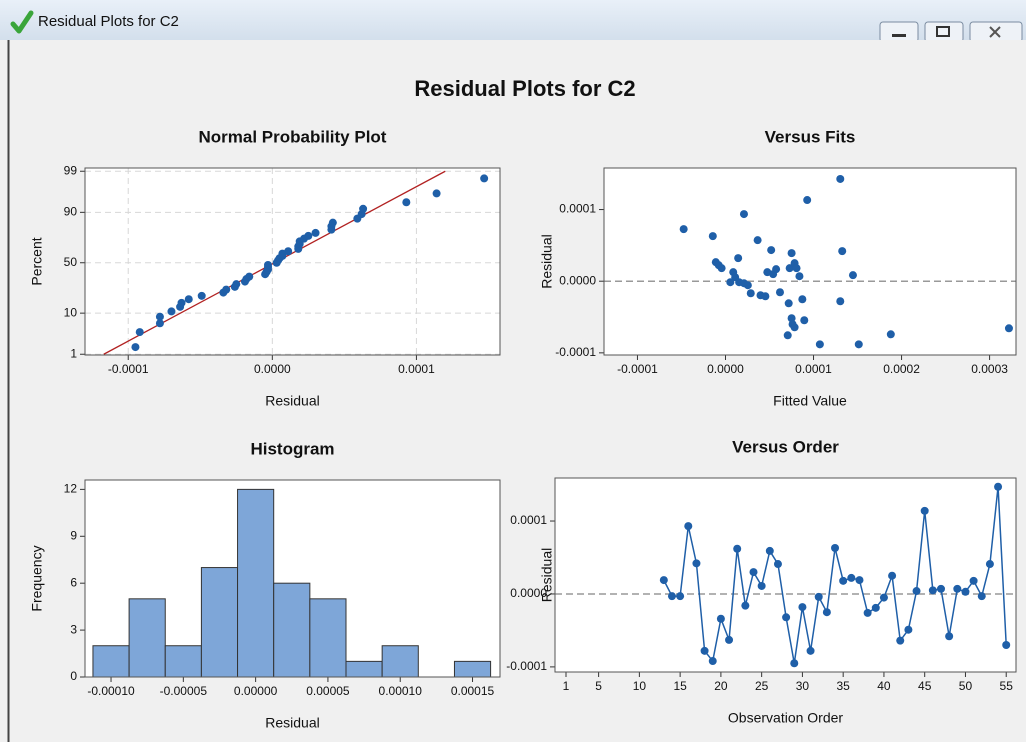  Describe the element at coordinates (1007, 686) in the screenshot. I see `x-tick-label: 55` at that location.